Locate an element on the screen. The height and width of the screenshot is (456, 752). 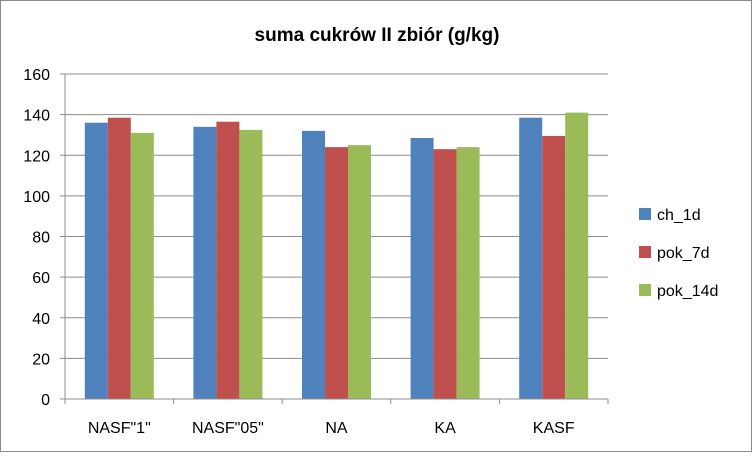
y-tick-label: 80 is located at coordinates (41, 238).